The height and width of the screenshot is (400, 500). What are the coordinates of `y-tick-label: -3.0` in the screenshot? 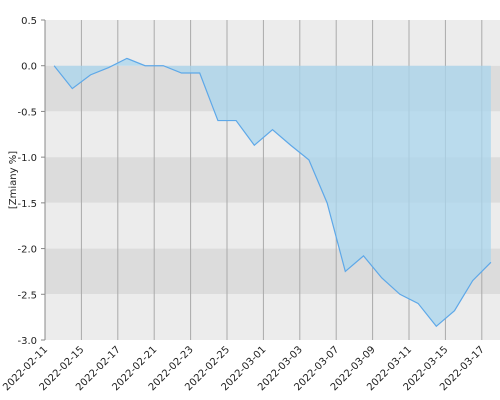 It's located at (27, 341).